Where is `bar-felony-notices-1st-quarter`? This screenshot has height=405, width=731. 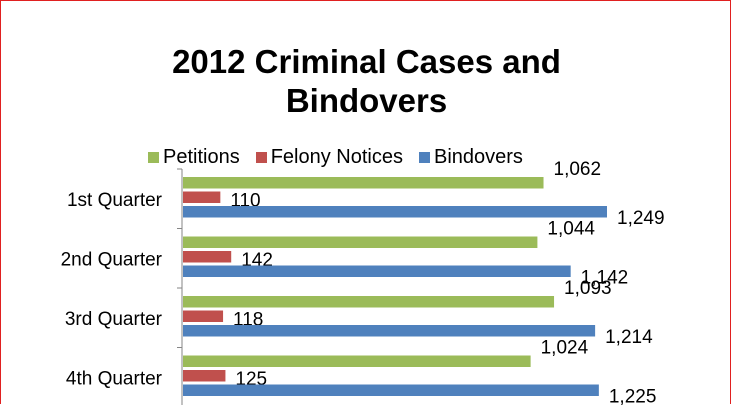
bar-felony-notices-1st-quarter is located at coordinates (201, 198).